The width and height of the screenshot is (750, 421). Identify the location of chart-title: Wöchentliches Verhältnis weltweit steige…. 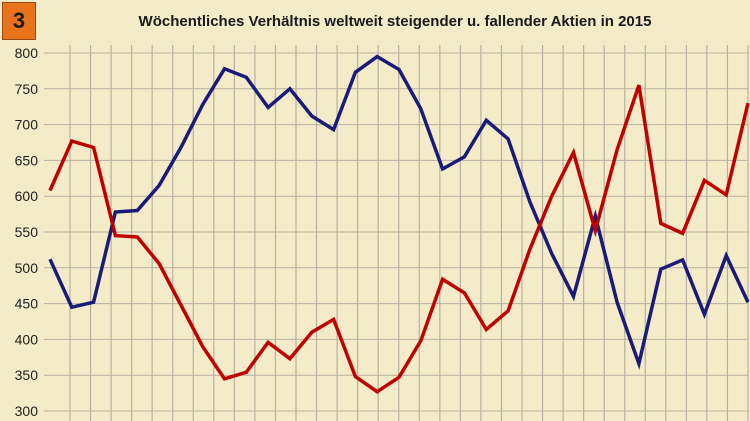
(395, 21).